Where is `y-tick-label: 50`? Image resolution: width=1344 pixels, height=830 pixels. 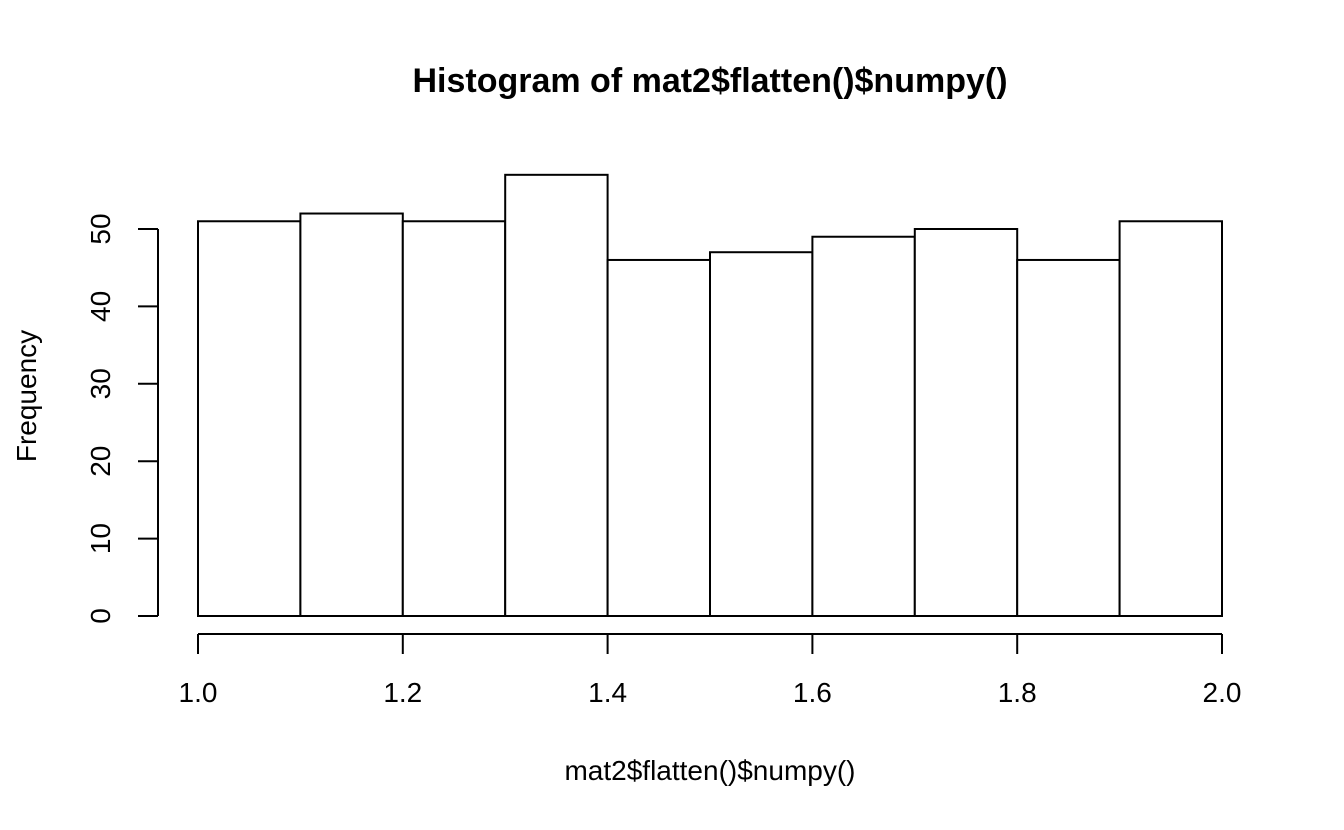
y-tick-label: 50 is located at coordinates (100, 228).